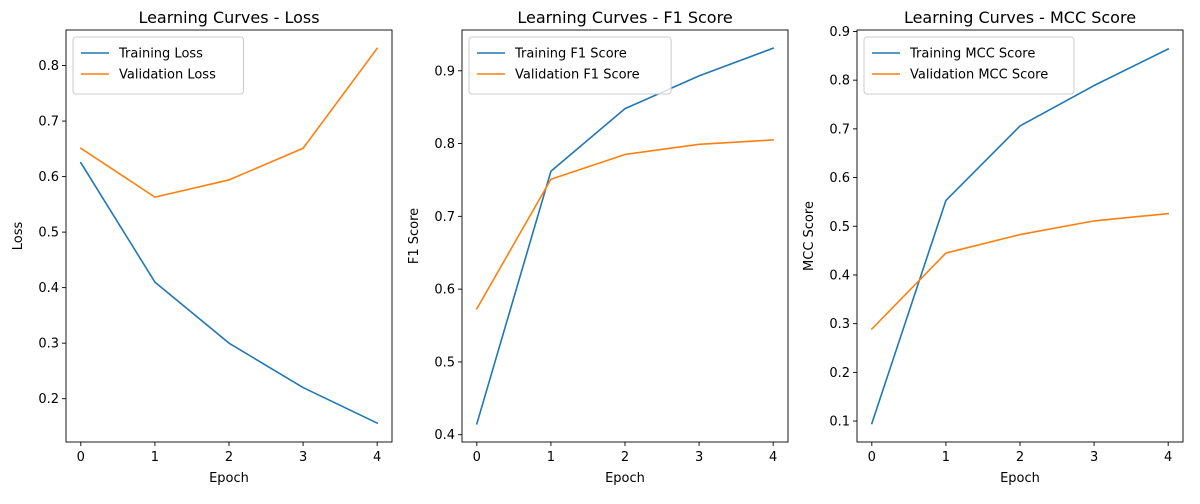  I want to click on loss-x-tick-label: 2, so click(229, 457).